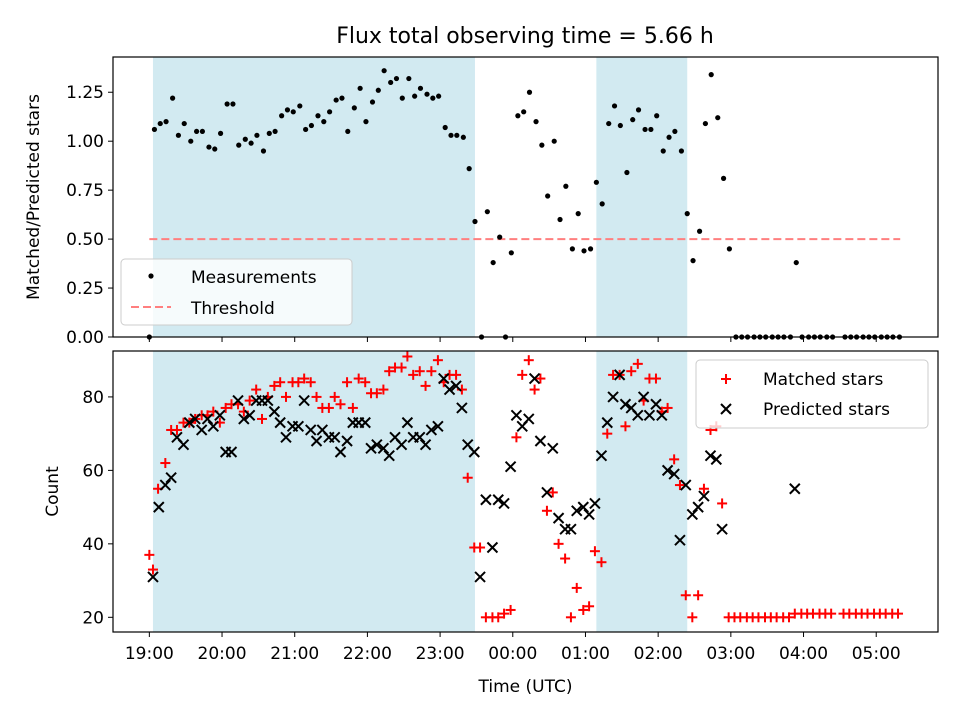 The height and width of the screenshot is (720, 960). What do you see at coordinates (93, 545) in the screenshot?
I see `bottom-ytick-label: 40` at bounding box center [93, 545].